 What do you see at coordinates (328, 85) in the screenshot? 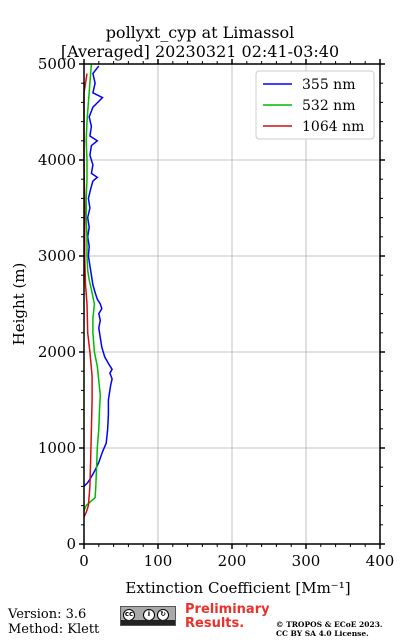
I see `legend-entry: 355 nm` at bounding box center [328, 85].